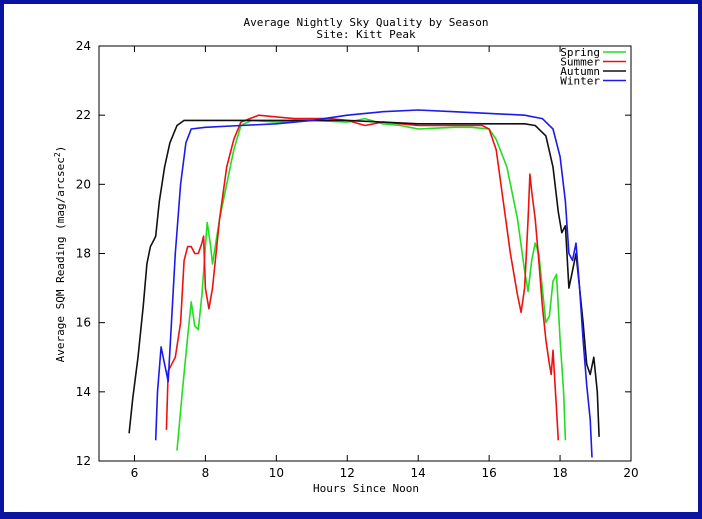 The image size is (702, 519). I want to click on legend-label-spring: Spring, so click(580, 52).